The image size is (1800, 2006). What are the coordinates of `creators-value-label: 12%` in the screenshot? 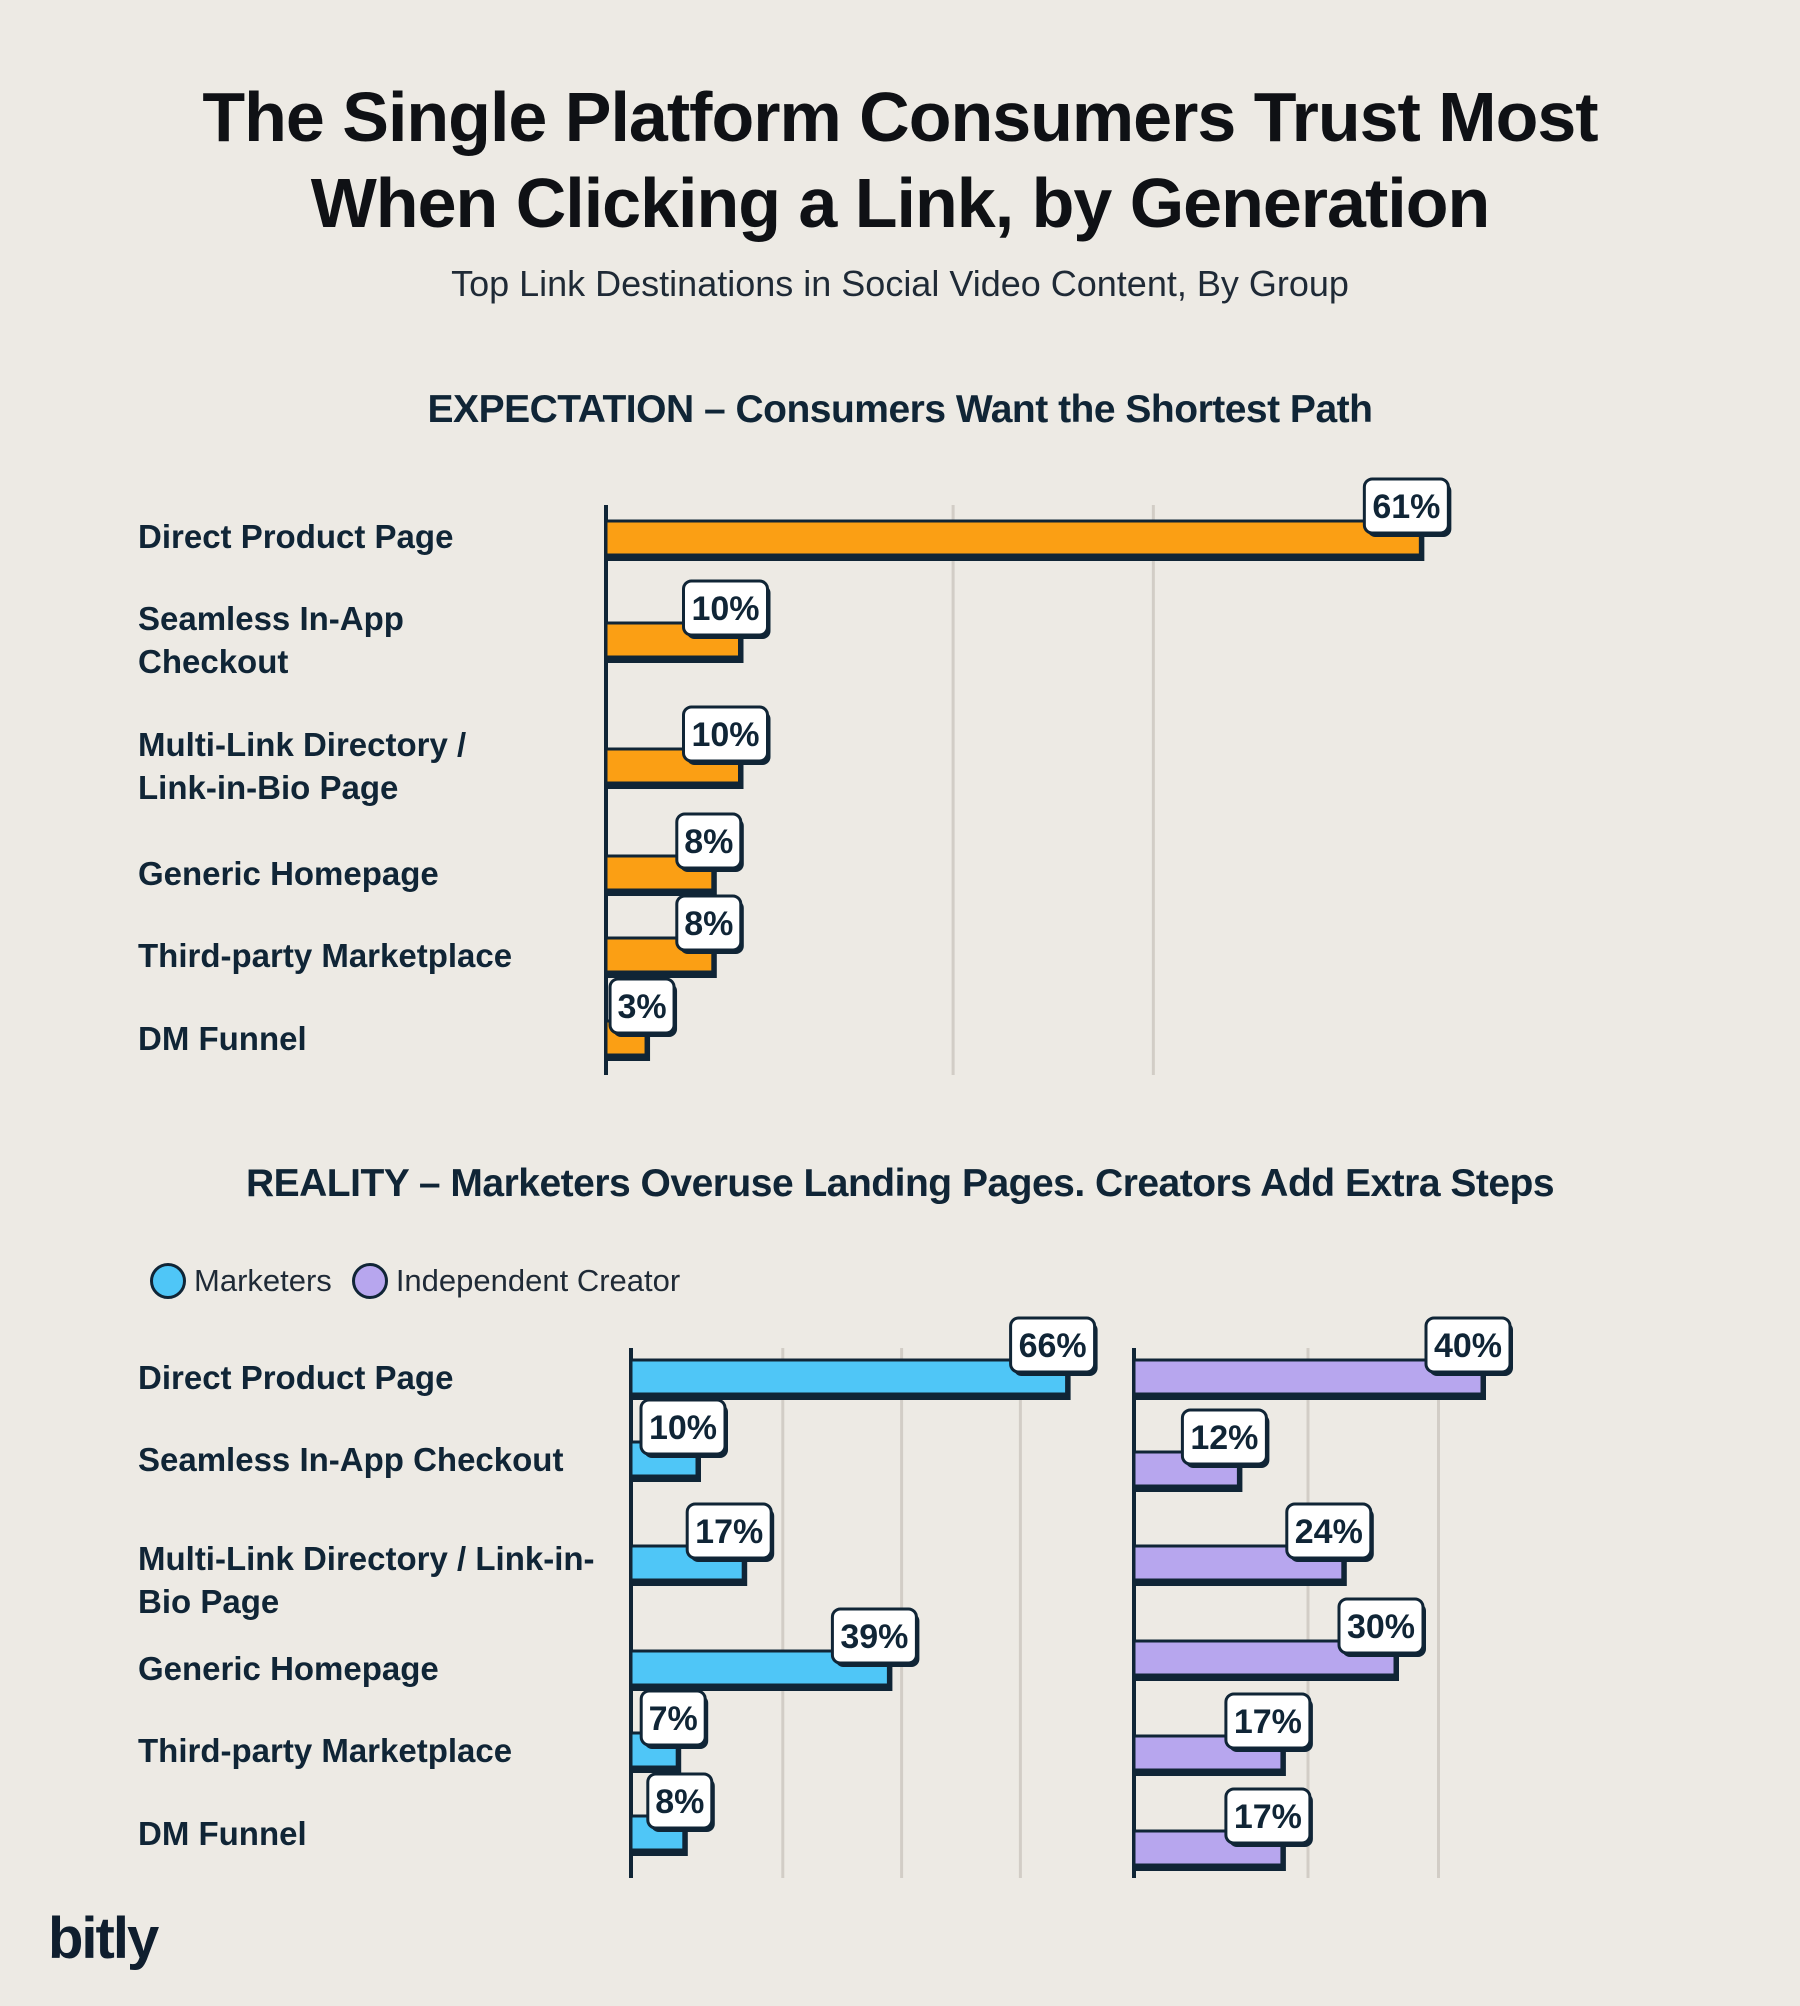 It's located at (1224, 1438).